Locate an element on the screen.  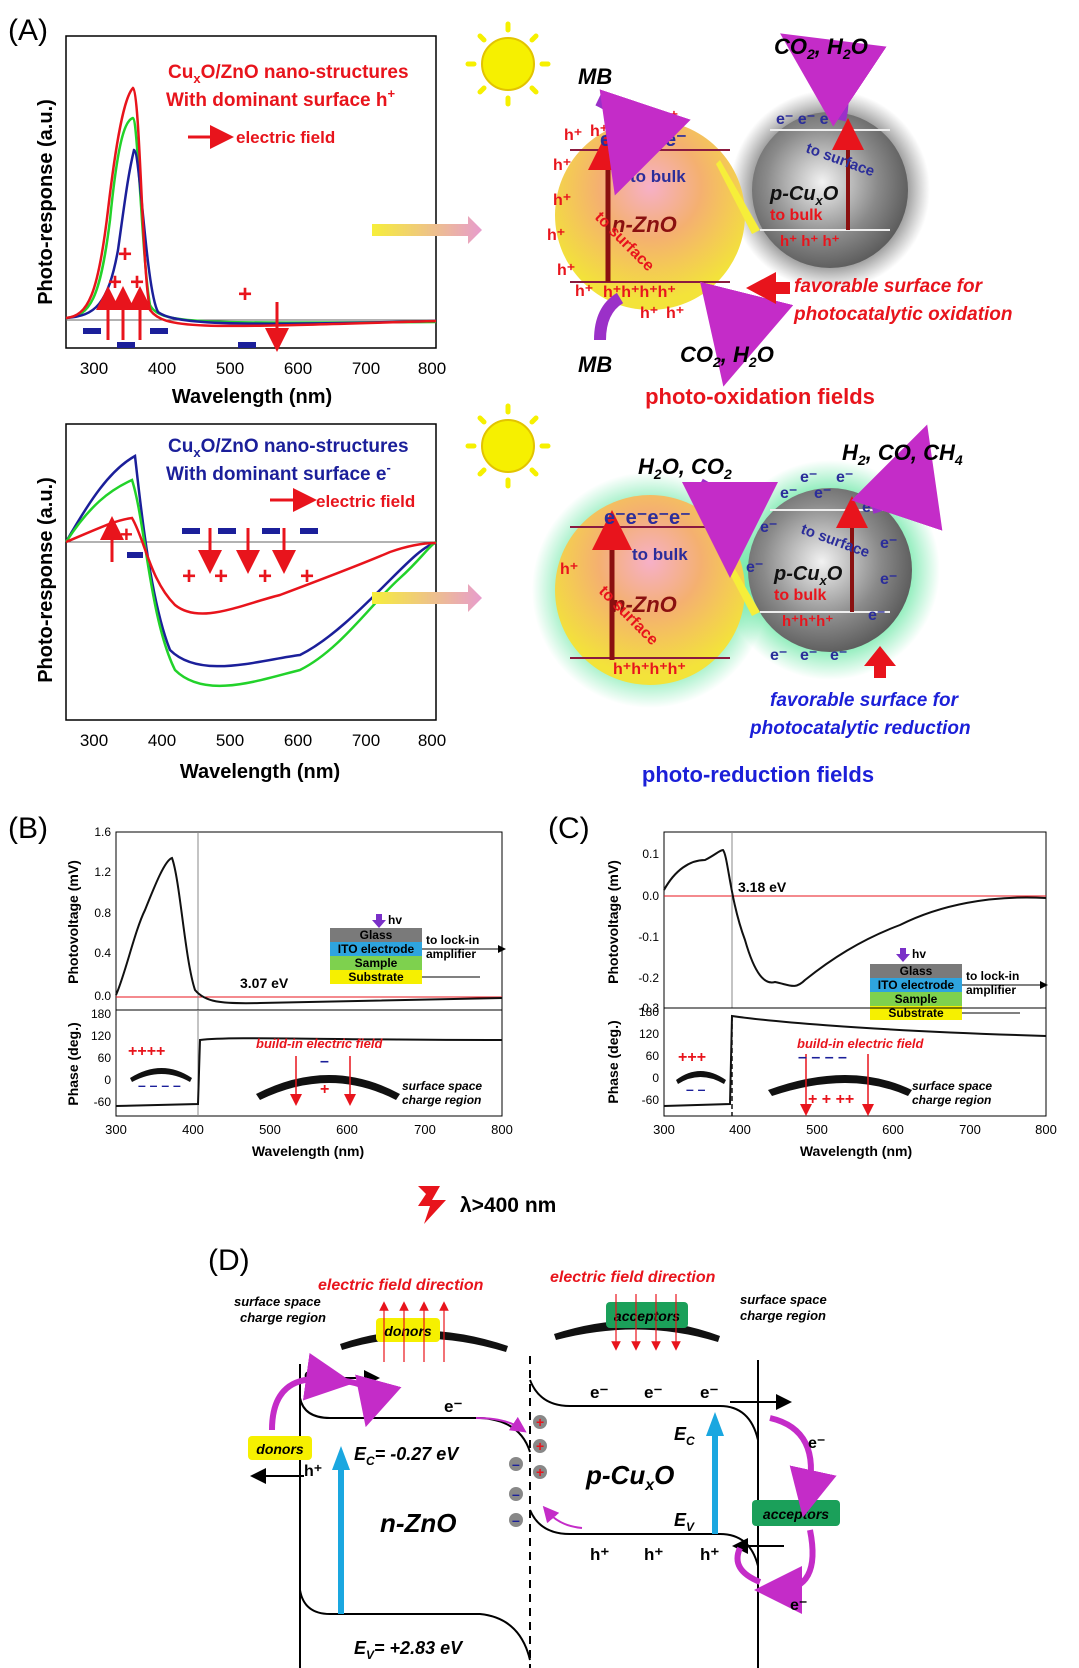
svg-text: electric field direction is located at coordinates (633, 1277).